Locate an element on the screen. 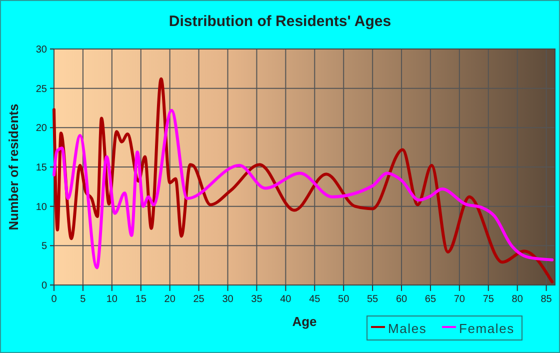 The width and height of the screenshot is (560, 353). y-tick-label: 25 is located at coordinates (42, 89).